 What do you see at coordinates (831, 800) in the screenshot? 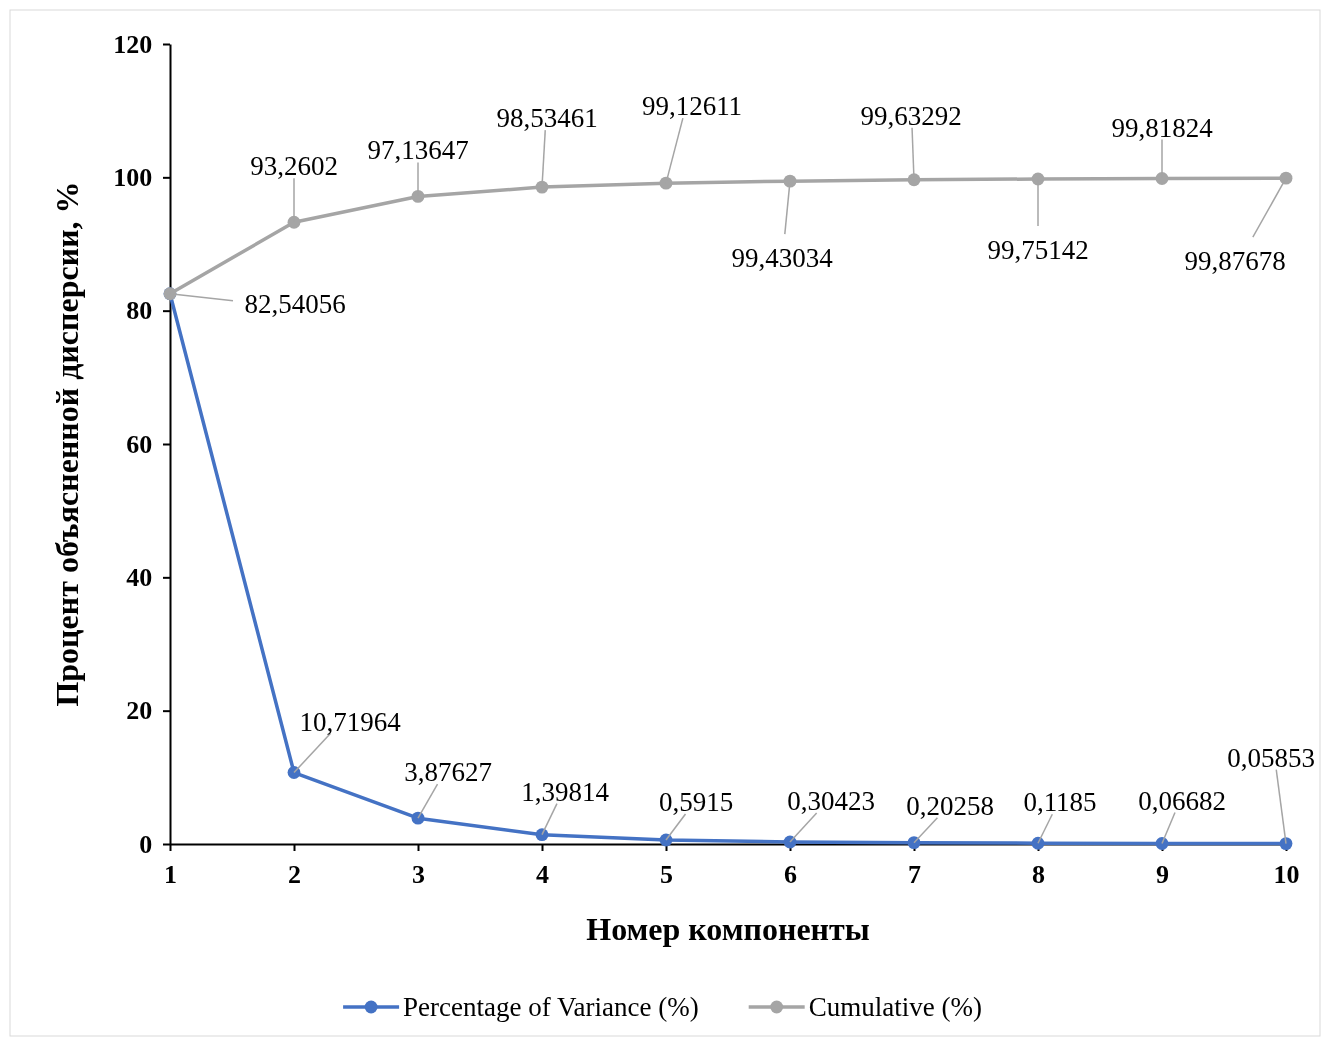
I see `data-label: 0,30423` at bounding box center [831, 800].